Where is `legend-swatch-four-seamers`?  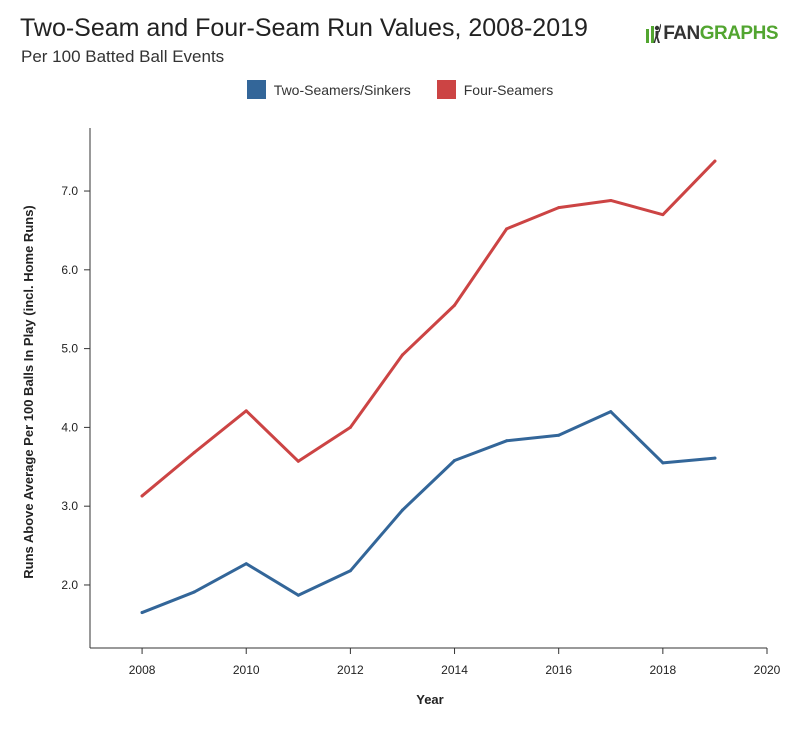
legend-swatch-four-seamers is located at coordinates (446, 89).